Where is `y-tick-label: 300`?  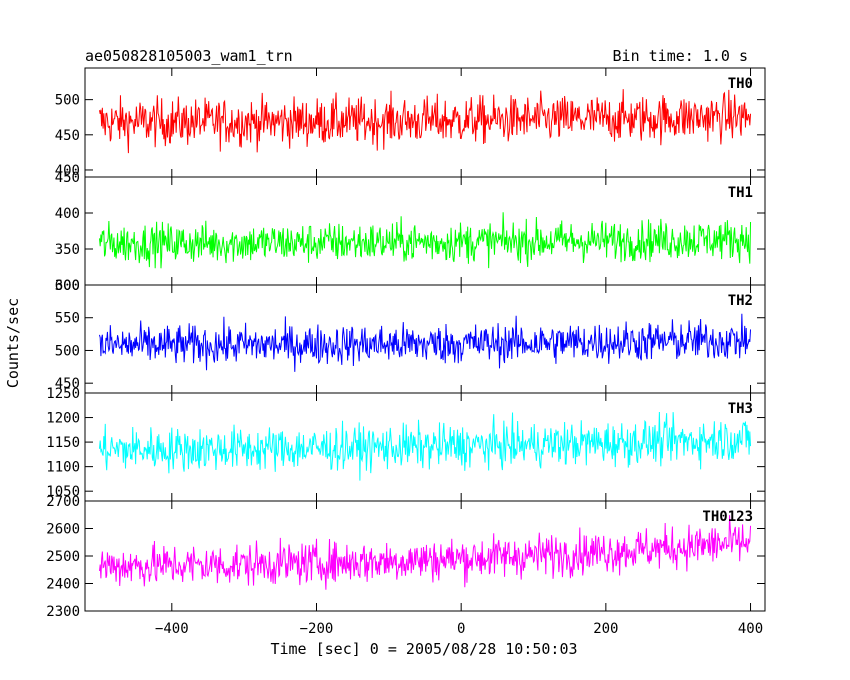
y-tick-label: 300 is located at coordinates (67, 286).